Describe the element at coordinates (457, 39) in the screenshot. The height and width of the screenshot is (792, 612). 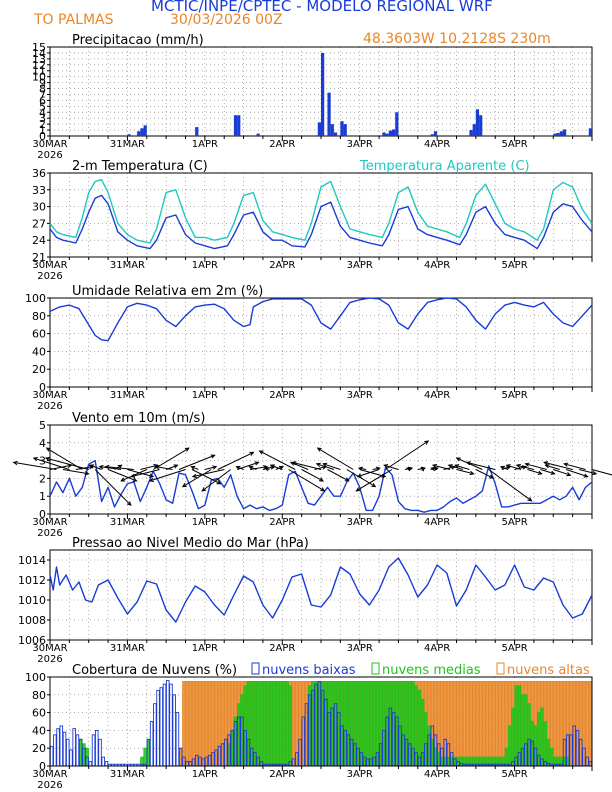
I see `station-location: 48.3603W 10.2128S 230m` at that location.